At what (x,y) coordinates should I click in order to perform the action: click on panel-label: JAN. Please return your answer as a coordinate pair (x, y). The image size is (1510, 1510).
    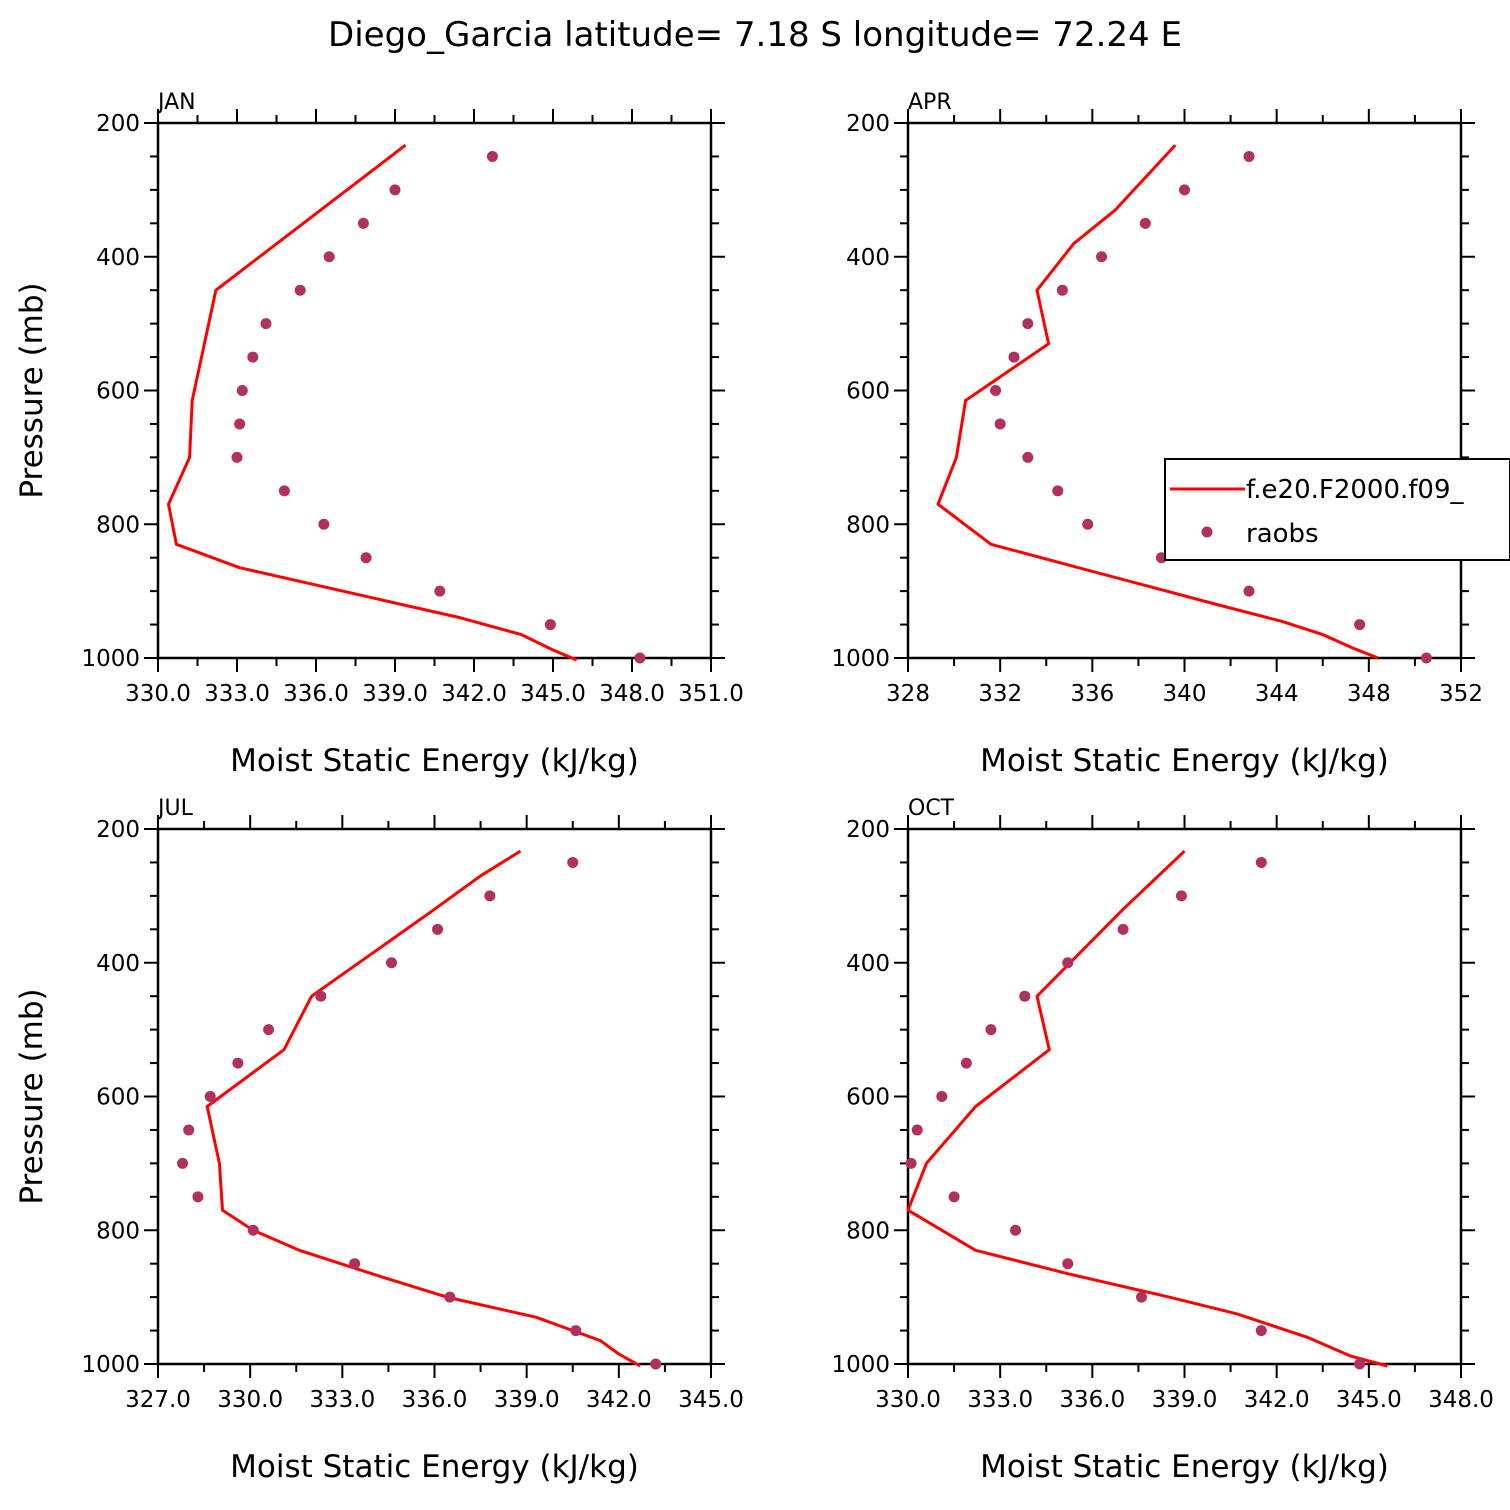
    Looking at the image, I should click on (176, 102).